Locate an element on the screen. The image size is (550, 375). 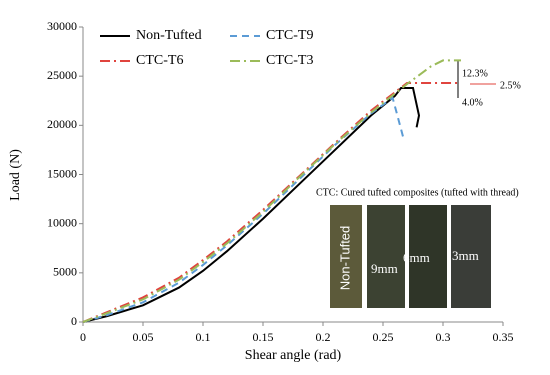
inset-label: 3mm is located at coordinates (465, 255).